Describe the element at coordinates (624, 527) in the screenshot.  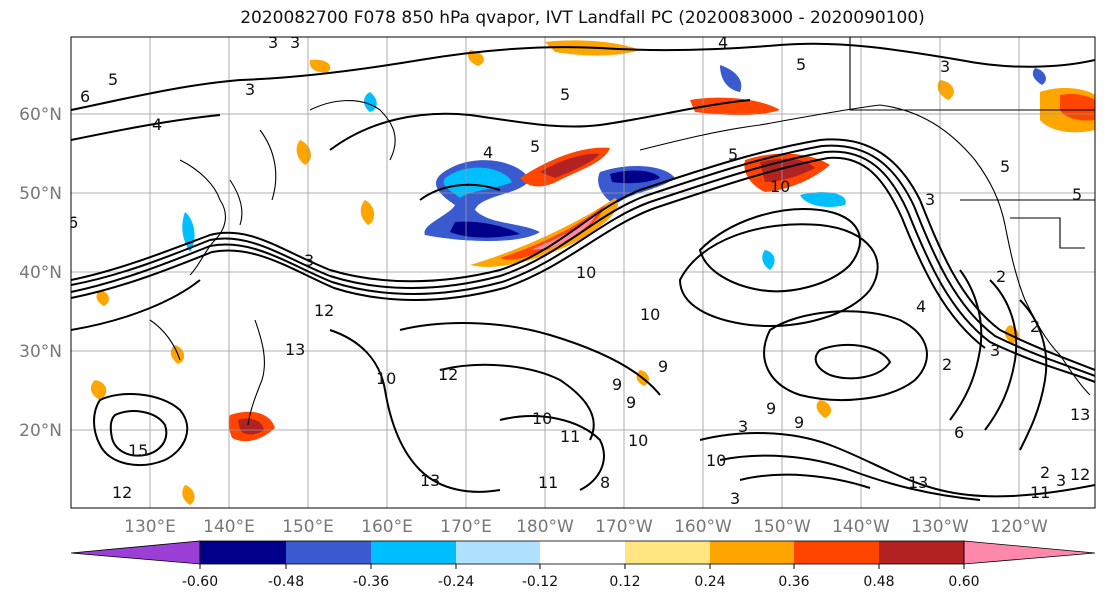
I see `lon-label: 170°W` at that location.